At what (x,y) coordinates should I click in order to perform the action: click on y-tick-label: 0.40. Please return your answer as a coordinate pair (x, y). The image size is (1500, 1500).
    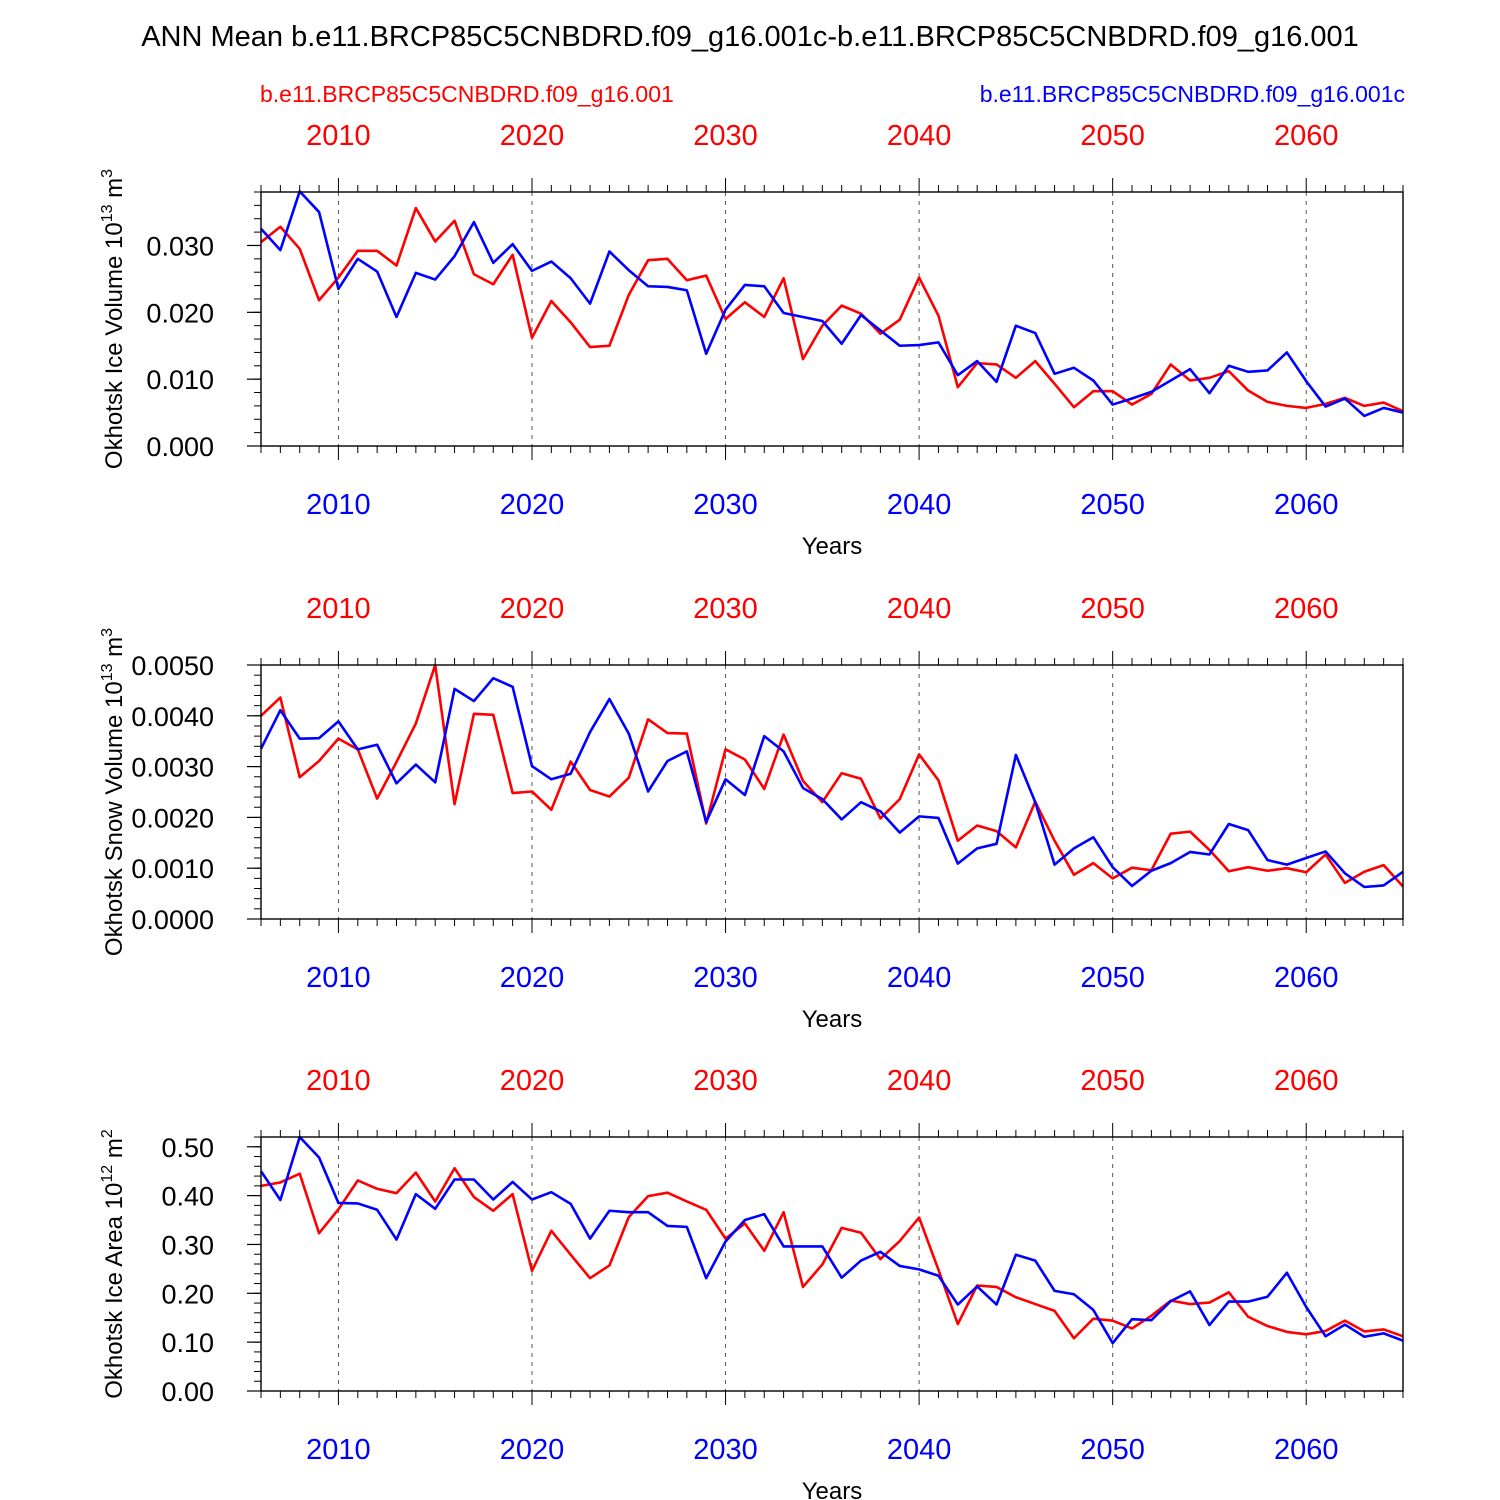
    Looking at the image, I should click on (187, 1197).